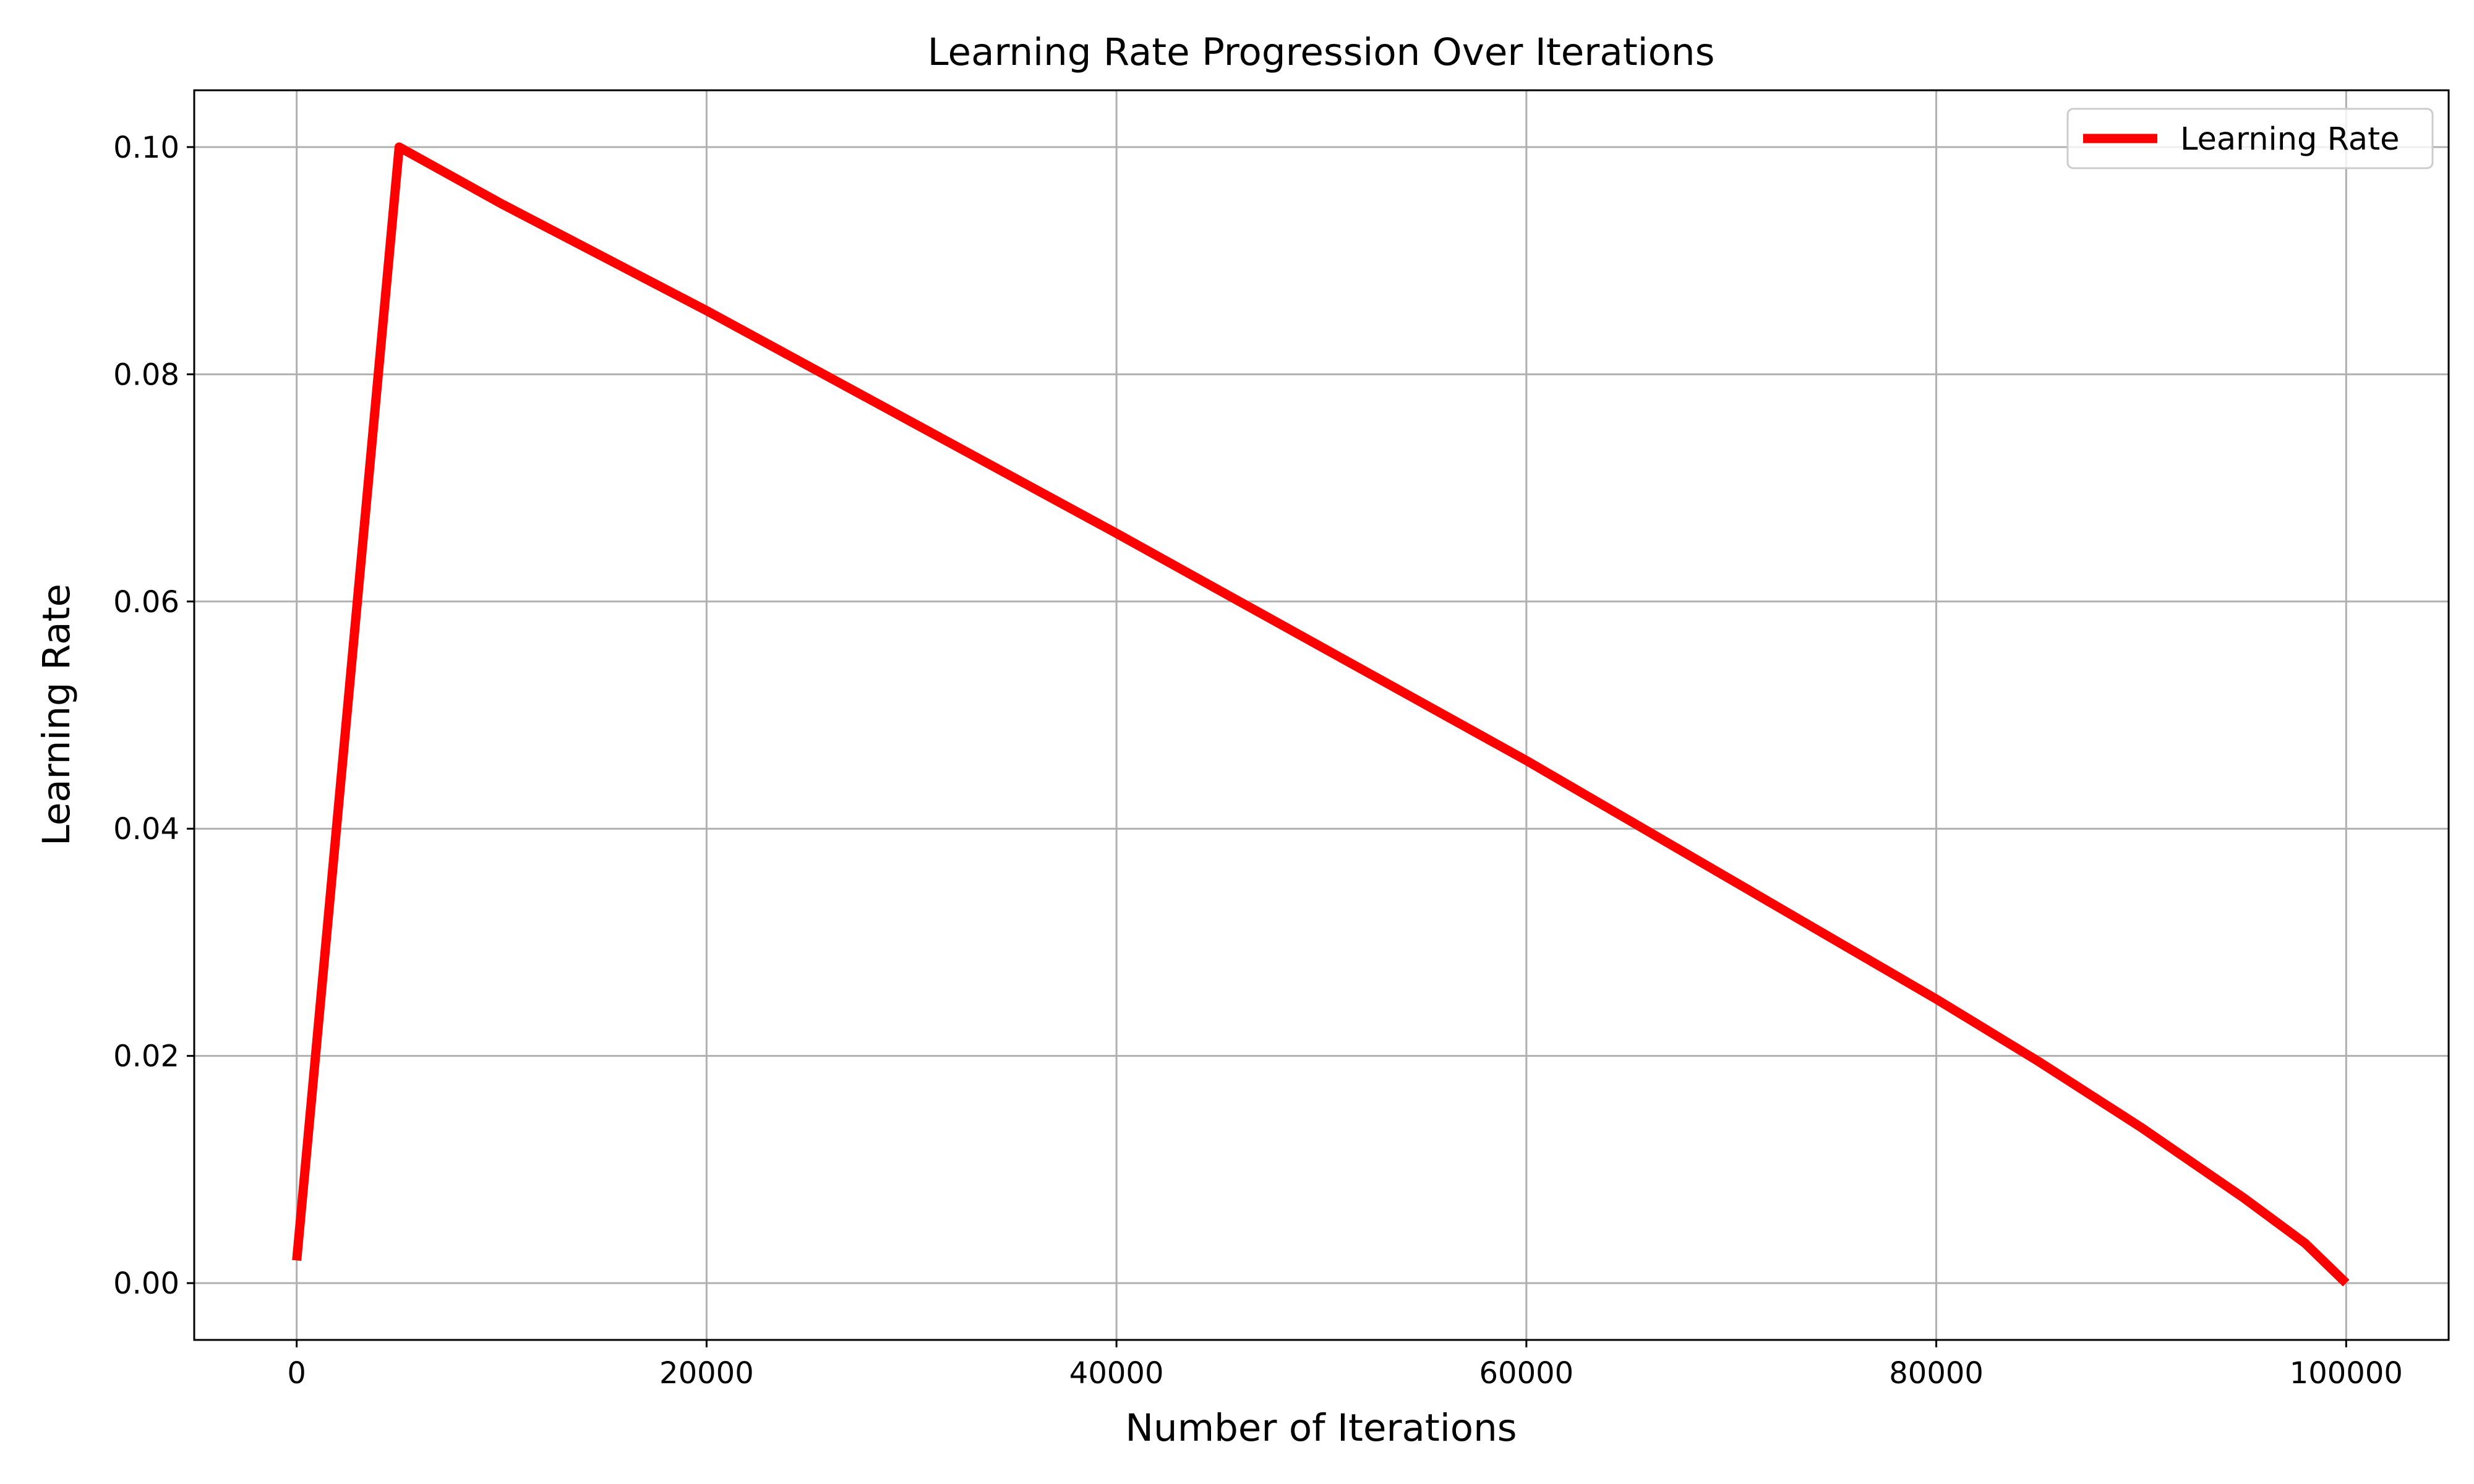  Describe the element at coordinates (296, 1373) in the screenshot. I see `x-tick-label: 0` at that location.